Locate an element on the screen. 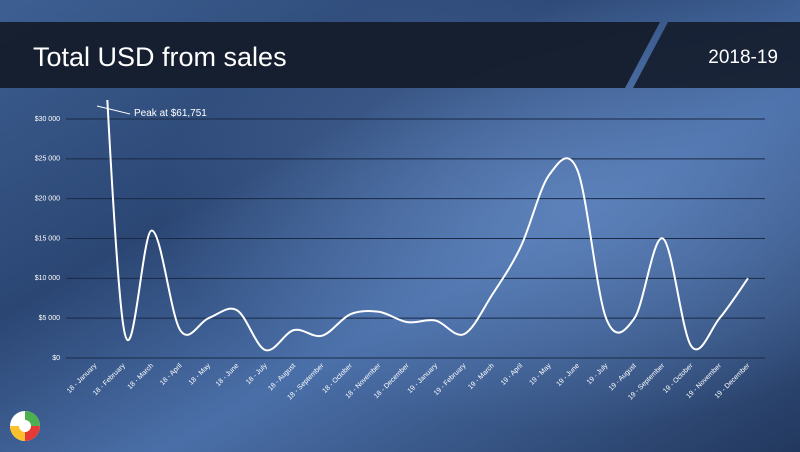 The width and height of the screenshot is (800, 452). chart-subtitle: 2018-19 is located at coordinates (743, 57).